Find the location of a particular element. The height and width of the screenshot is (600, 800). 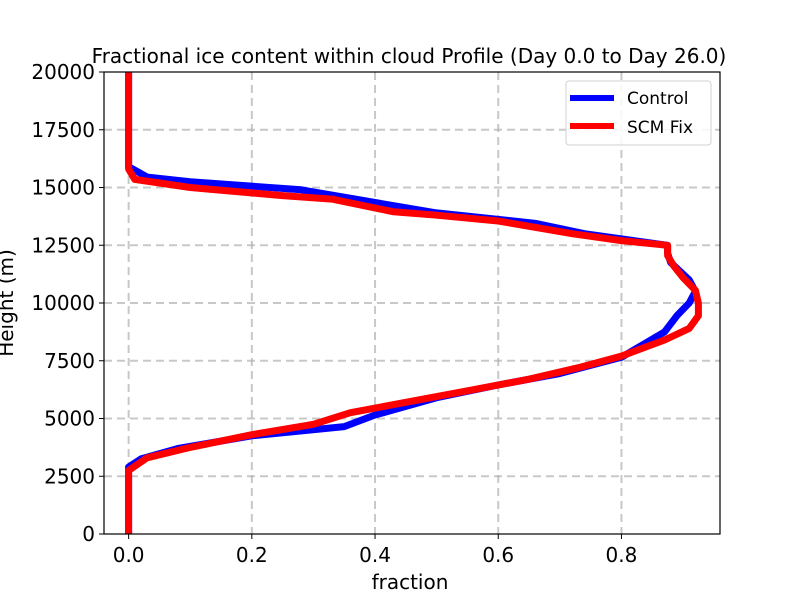

y-tick-label: 10000 is located at coordinates (63, 303).